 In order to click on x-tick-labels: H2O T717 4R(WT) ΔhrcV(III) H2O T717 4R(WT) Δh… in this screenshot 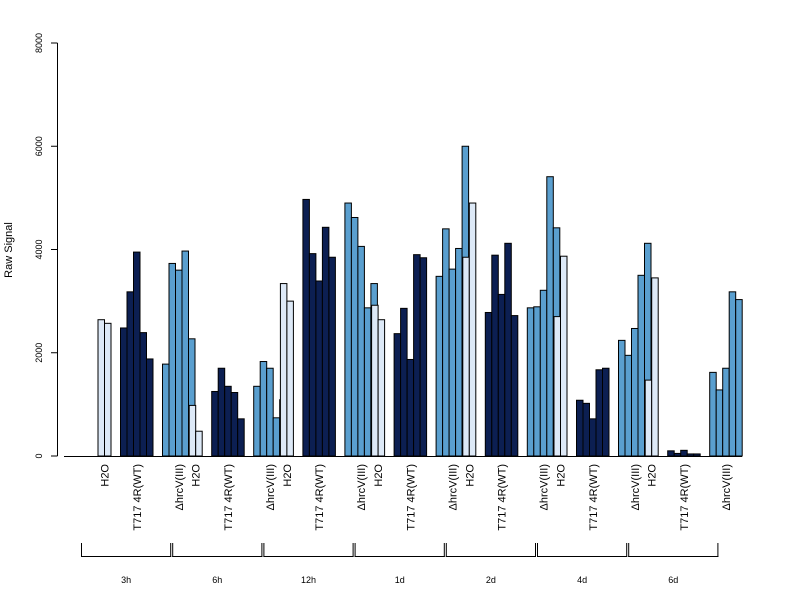, I will do `click(416, 497)`.